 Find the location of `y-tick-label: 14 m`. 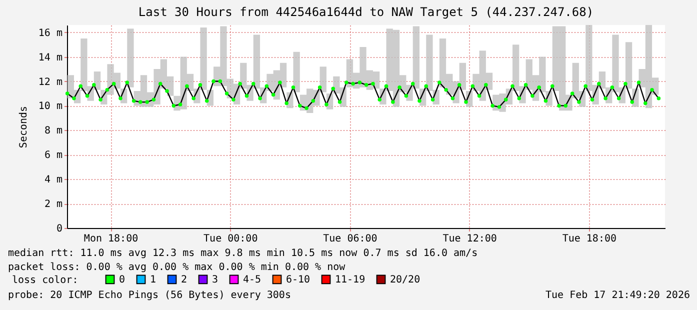

y-tick-label: 14 m is located at coordinates (50, 58).